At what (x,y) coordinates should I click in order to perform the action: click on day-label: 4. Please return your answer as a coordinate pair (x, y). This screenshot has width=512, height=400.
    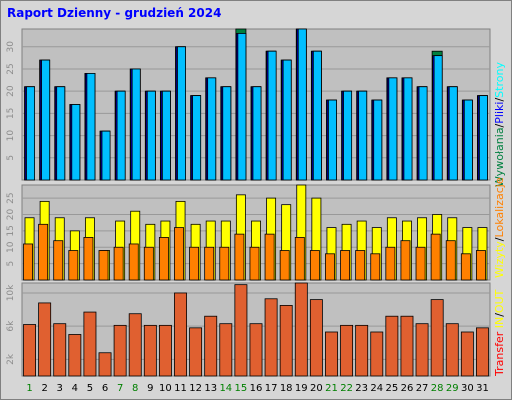
    Looking at the image, I should click on (75, 388).